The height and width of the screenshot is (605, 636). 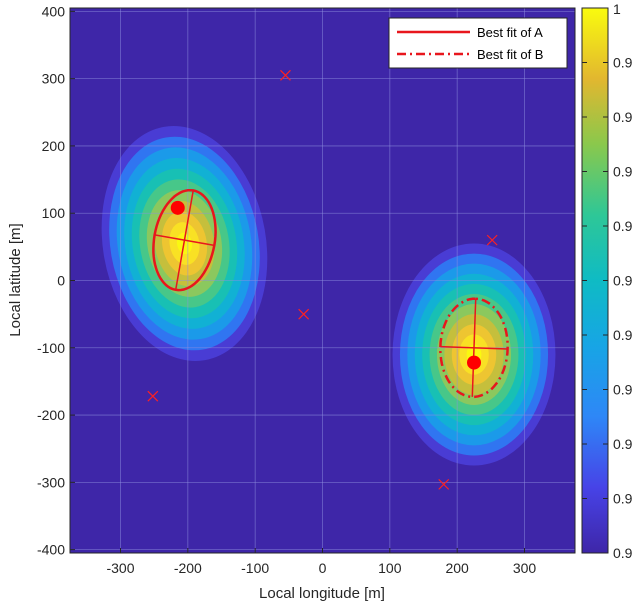 I want to click on colorbar-tick-label-5: 0.9, so click(x=623, y=281).